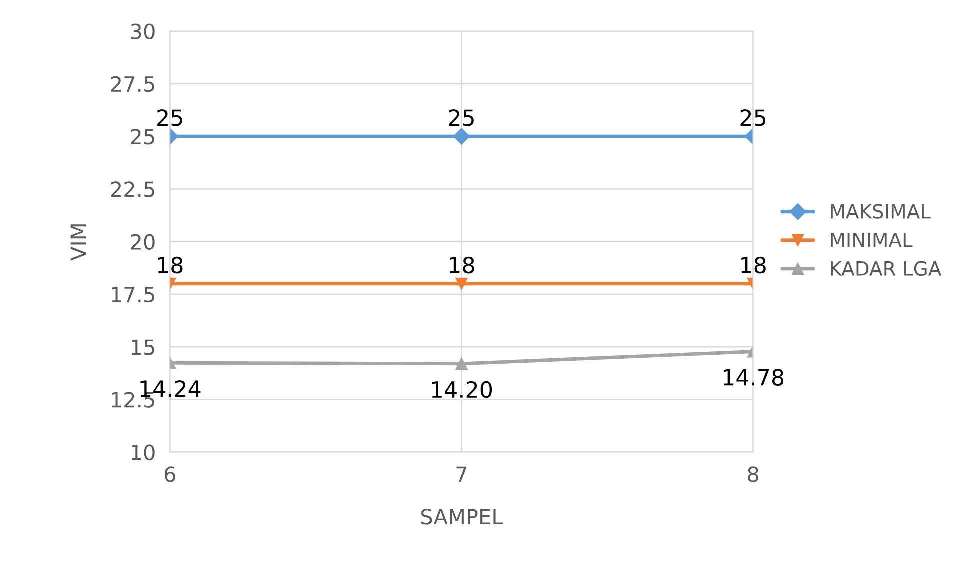 Image resolution: width=972 pixels, height=569 pixels. I want to click on y-tick-label: 10, so click(143, 452).